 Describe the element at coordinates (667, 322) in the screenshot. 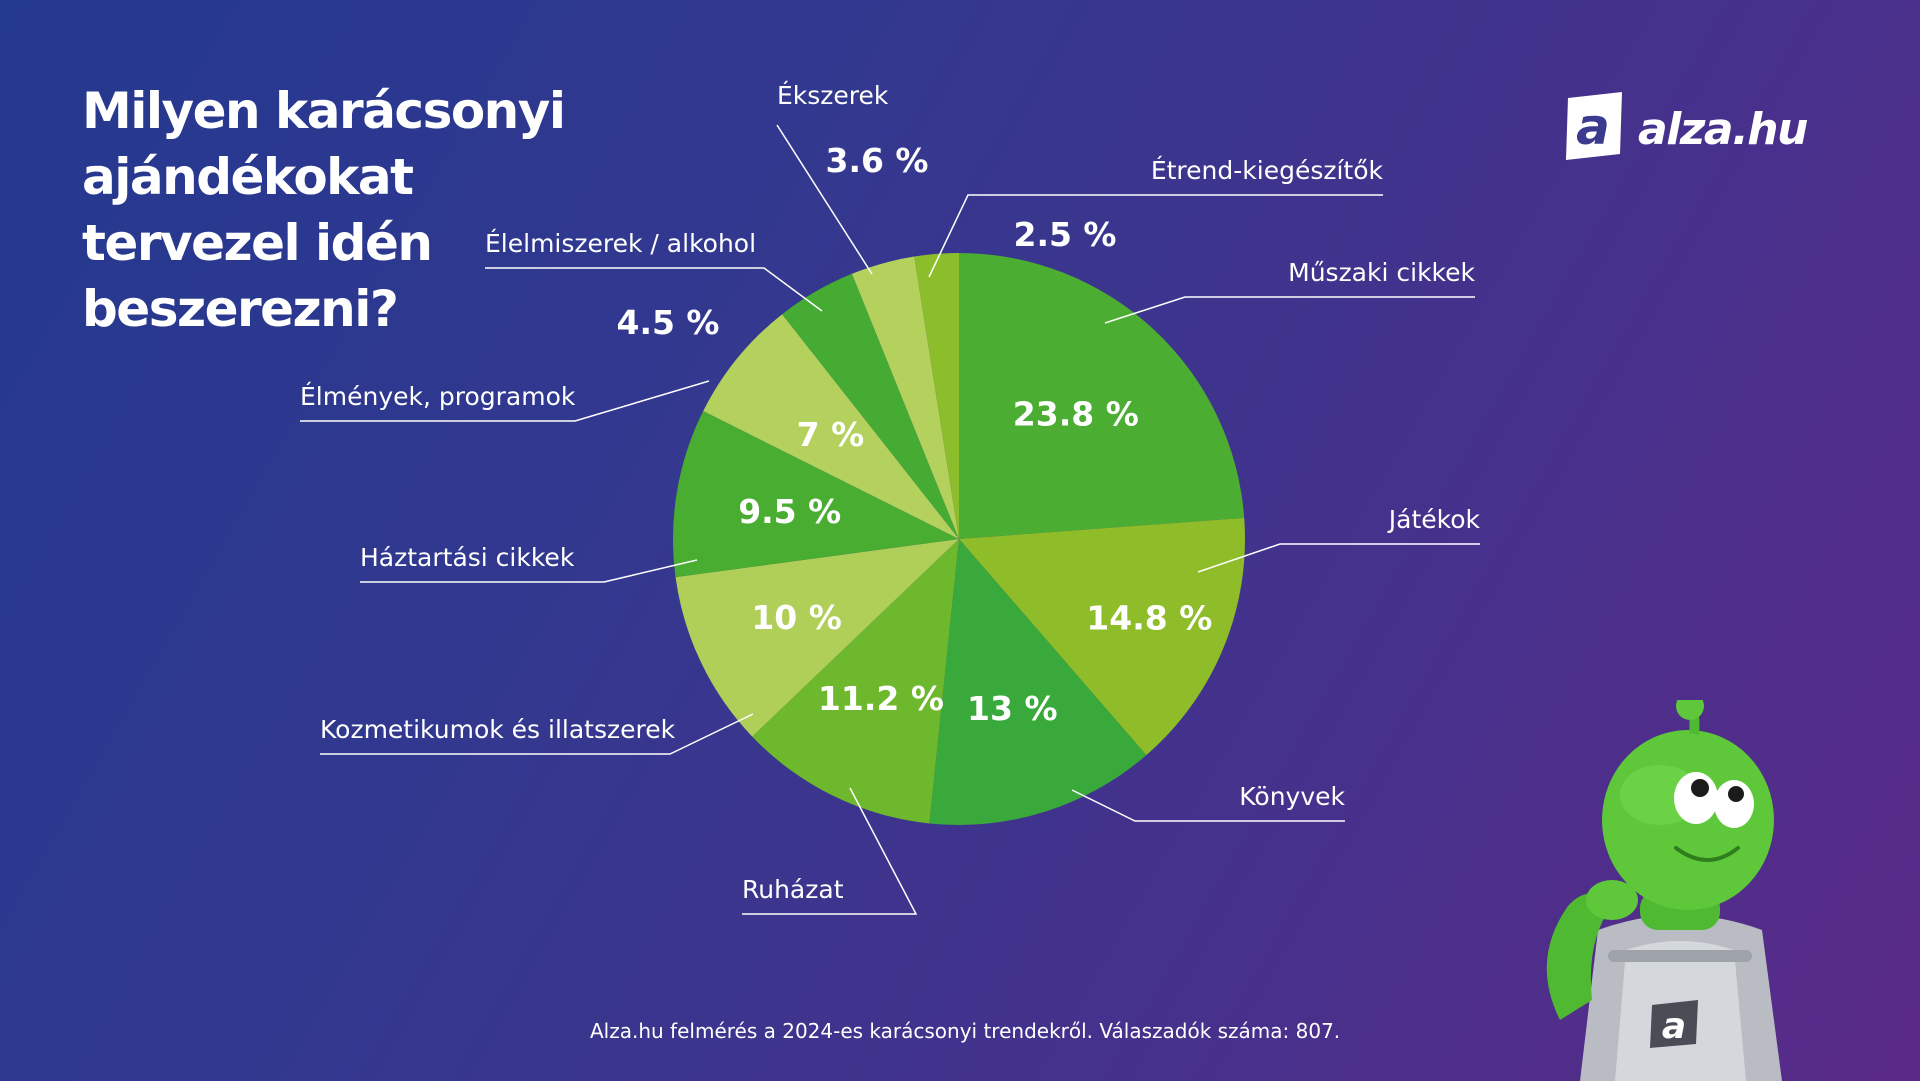

I see `pct-label-8: 4.5 %` at that location.